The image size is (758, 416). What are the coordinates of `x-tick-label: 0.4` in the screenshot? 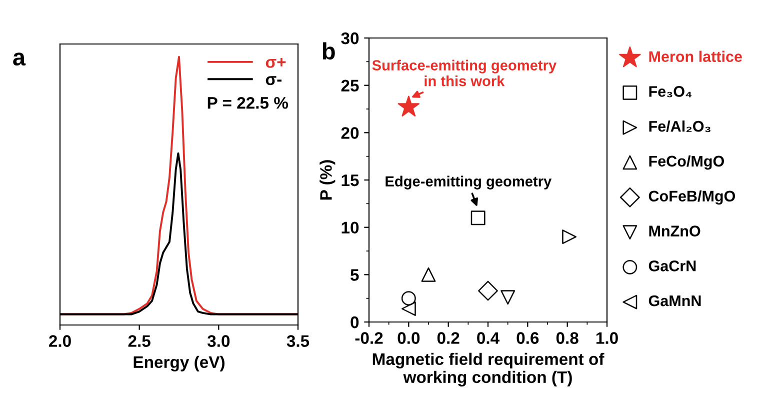 It's located at (488, 338).